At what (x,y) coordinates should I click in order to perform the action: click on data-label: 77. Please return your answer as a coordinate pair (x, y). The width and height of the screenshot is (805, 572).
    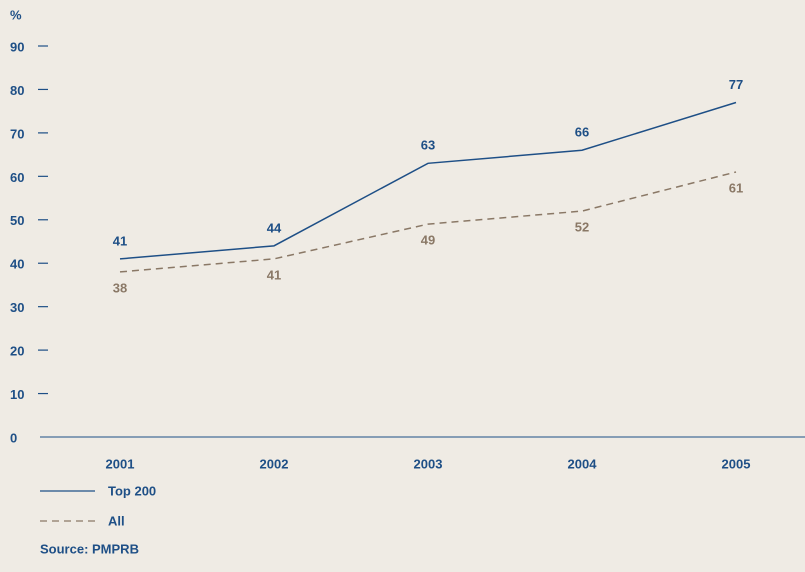
    Looking at the image, I should click on (736, 84).